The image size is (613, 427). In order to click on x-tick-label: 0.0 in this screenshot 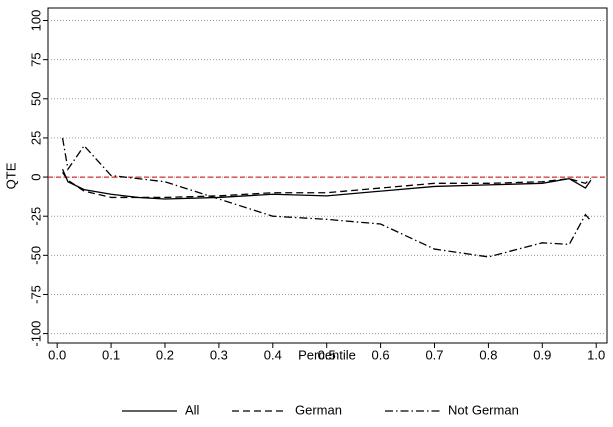, I will do `click(57, 354)`.